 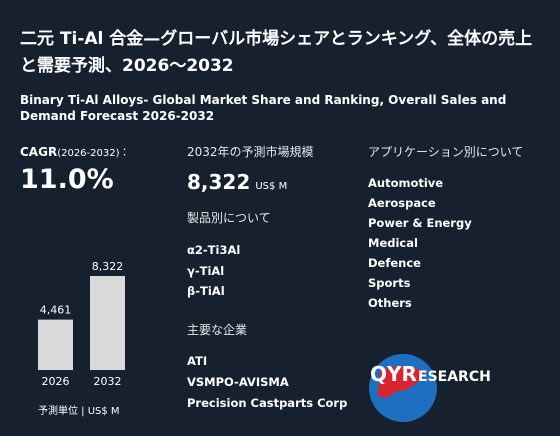 What do you see at coordinates (79, 410) in the screenshot?
I see `unit-note: 予測単位 | US$ M` at bounding box center [79, 410].